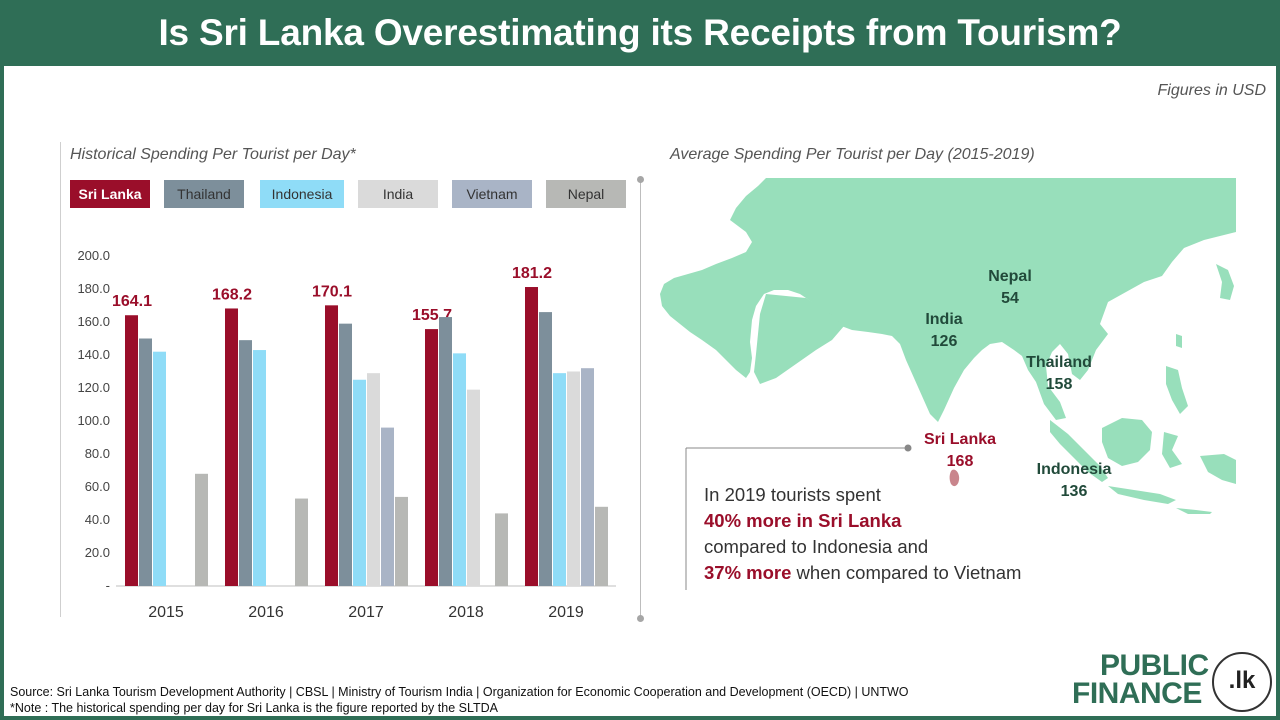 This screenshot has height=720, width=1280. I want to click on data-label: 168.2, so click(232, 294).